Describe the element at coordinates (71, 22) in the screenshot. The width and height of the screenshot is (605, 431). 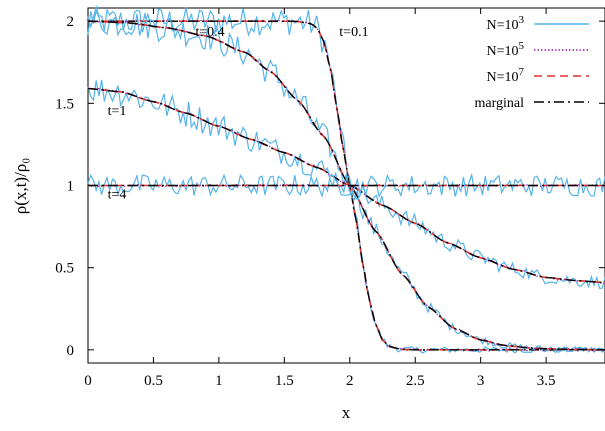
I see `y-tick-label: 2` at that location.